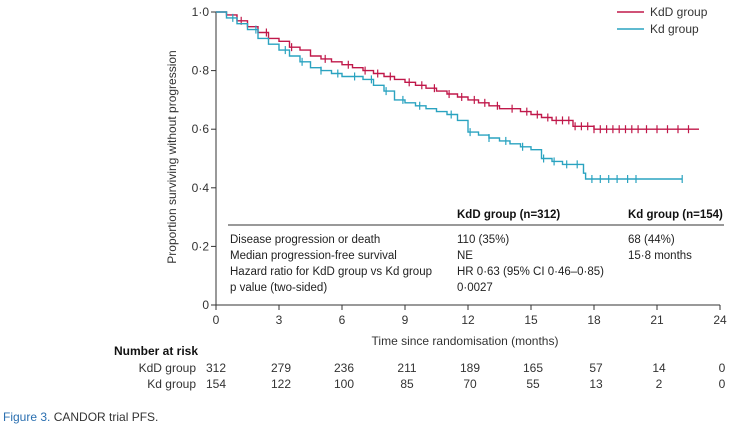 The image size is (737, 430). What do you see at coordinates (465, 341) in the screenshot?
I see `x-axis-title: Time since randomisation (months)` at bounding box center [465, 341].